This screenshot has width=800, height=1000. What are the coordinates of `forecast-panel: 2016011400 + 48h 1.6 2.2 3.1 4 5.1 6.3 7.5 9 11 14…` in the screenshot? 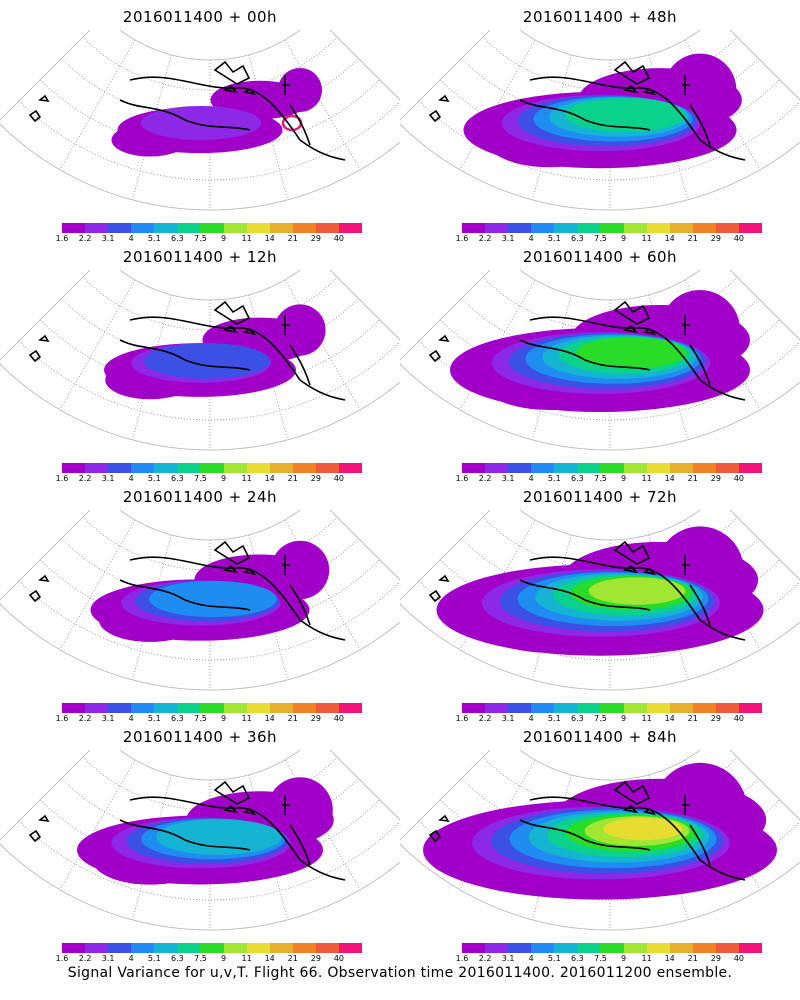 It's located at (598, 122).